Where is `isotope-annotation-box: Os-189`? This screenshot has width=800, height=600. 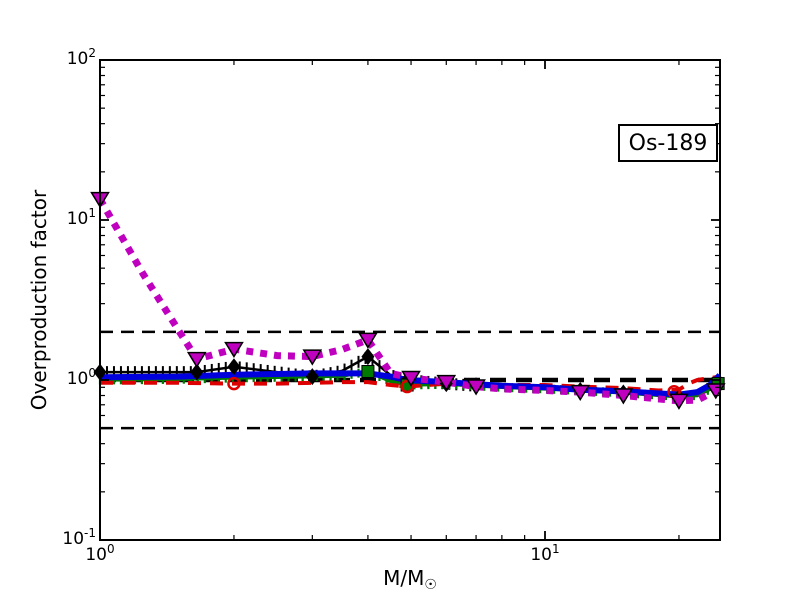
isotope-annotation-box: Os-189 is located at coordinates (668, 143).